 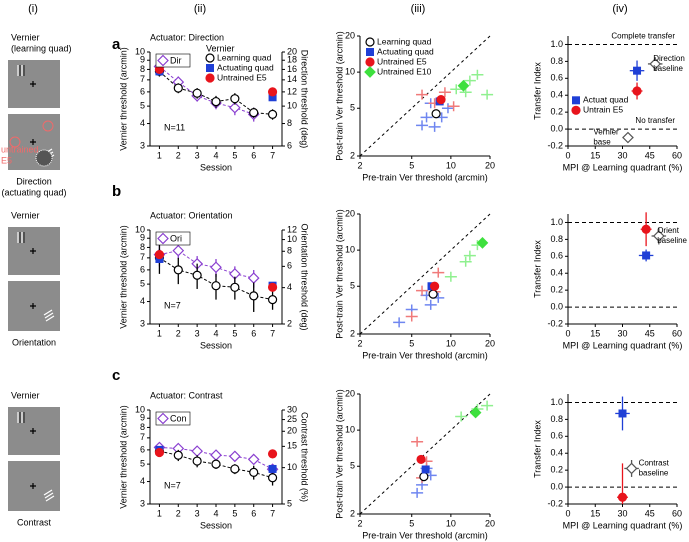 I want to click on x-tick-label: 30, so click(x=622, y=155).